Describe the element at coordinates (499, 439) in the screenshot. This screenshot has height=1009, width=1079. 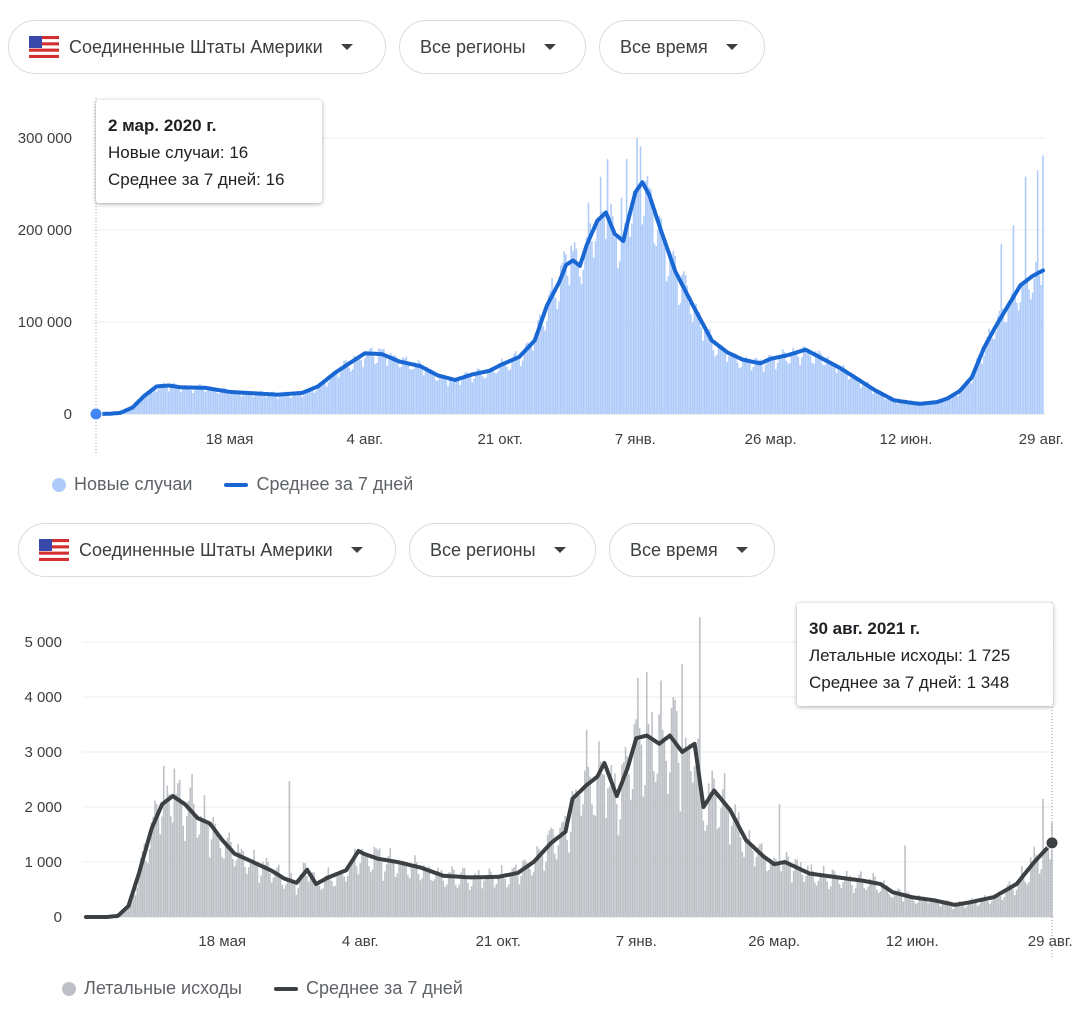
I see `x-tick-label: 21 окт.` at that location.